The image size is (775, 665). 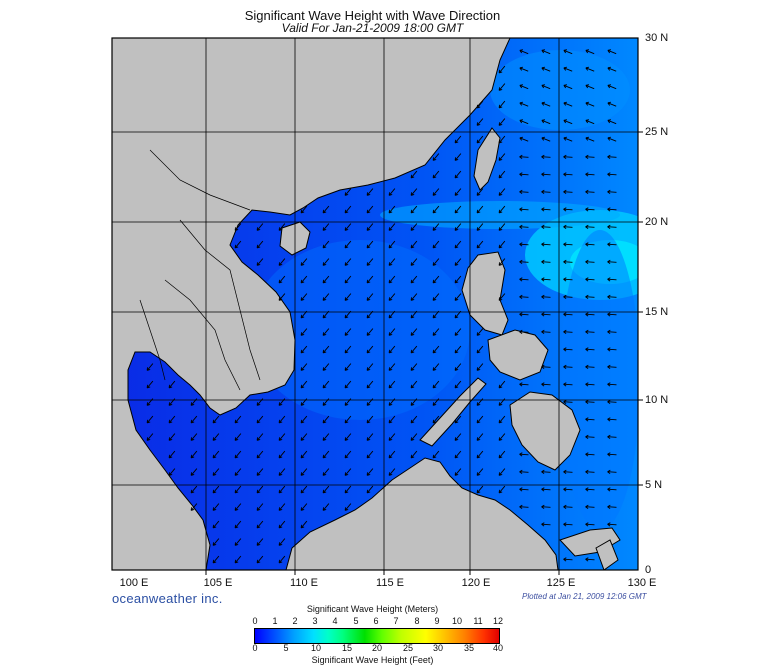 What do you see at coordinates (255, 621) in the screenshot?
I see `legend-meter-tick: 0` at bounding box center [255, 621].